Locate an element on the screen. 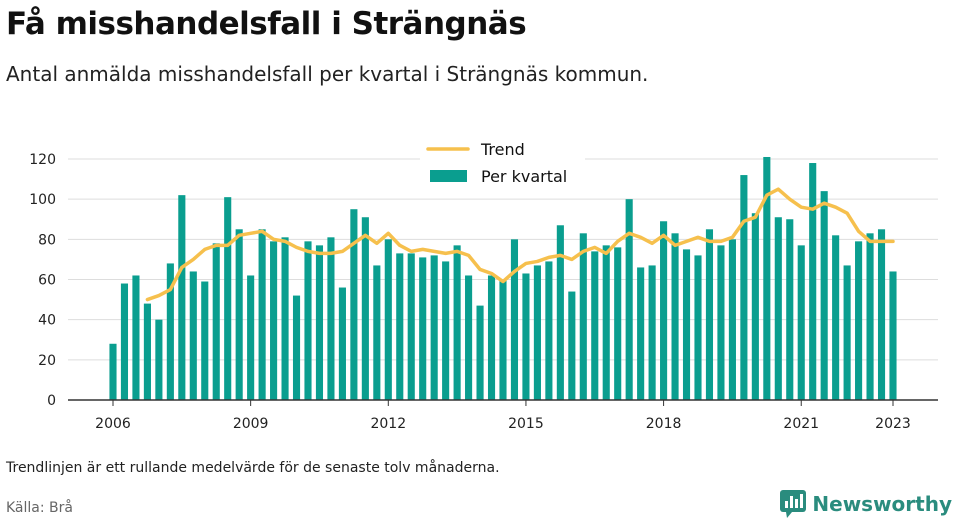  legend-label-trend: Trend is located at coordinates (502, 149).